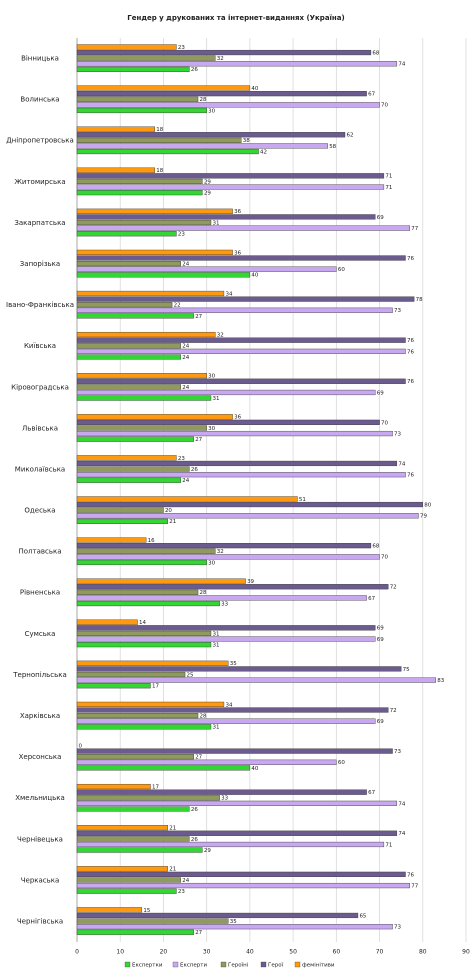 This screenshot has width=472, height=974. What do you see at coordinates (40, 141) in the screenshot?
I see `y-tick-label: Дніпропетровська` at bounding box center [40, 141].